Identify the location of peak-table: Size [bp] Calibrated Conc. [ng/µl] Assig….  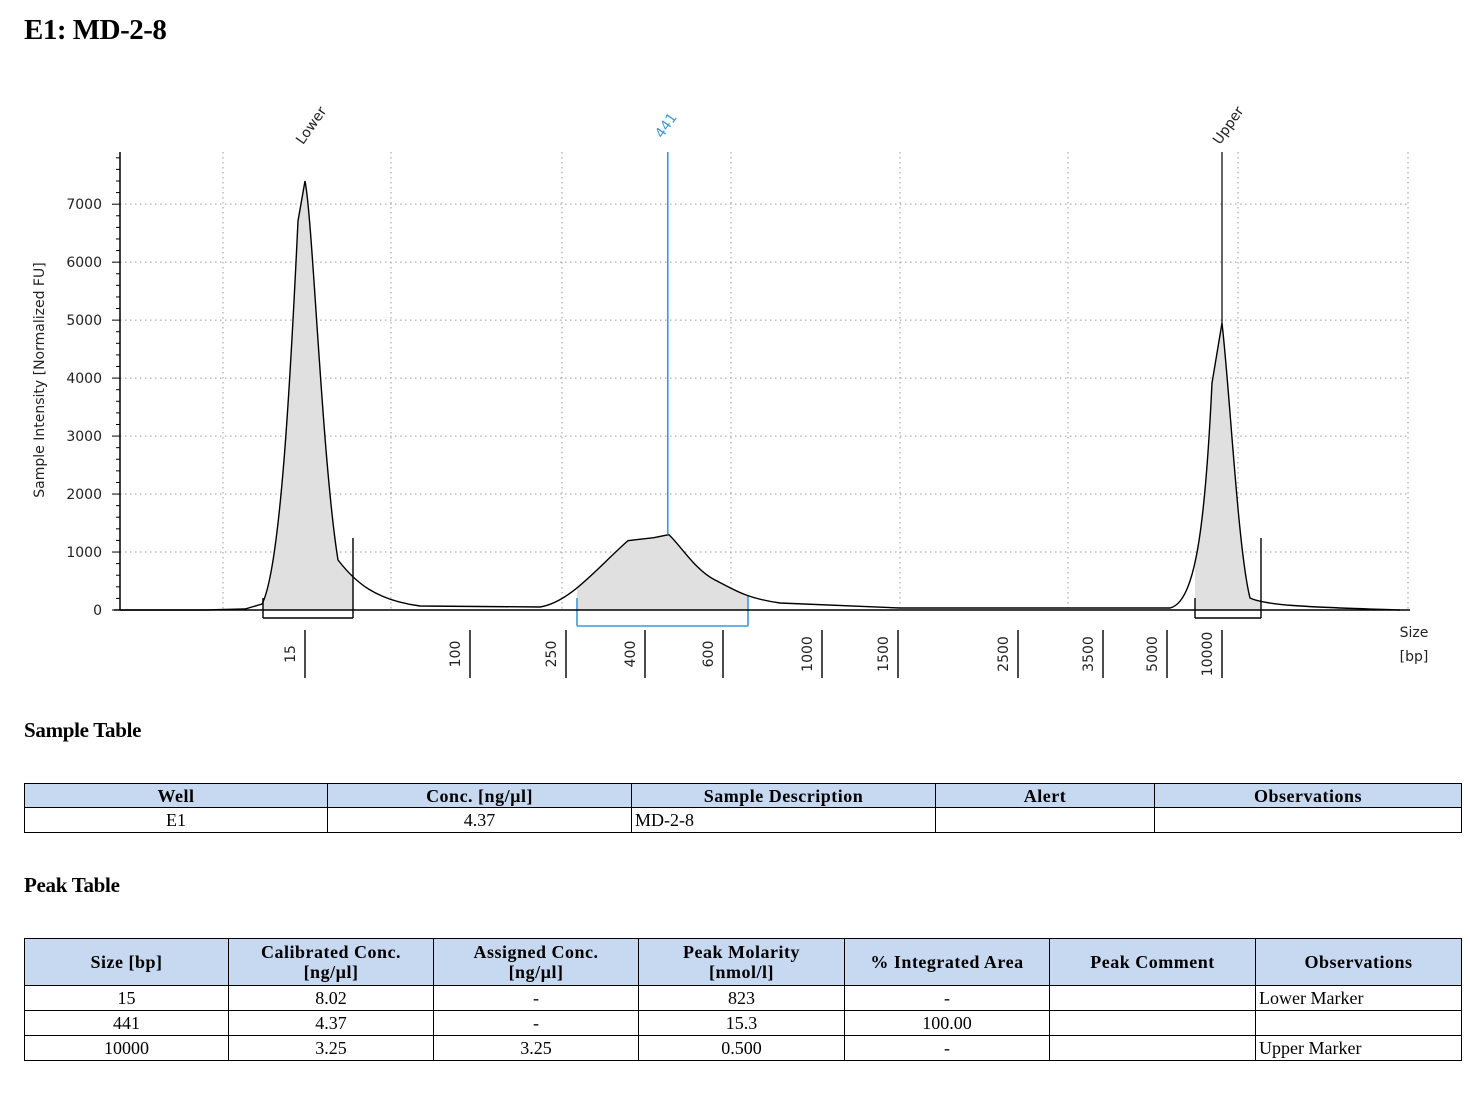
(743, 999).